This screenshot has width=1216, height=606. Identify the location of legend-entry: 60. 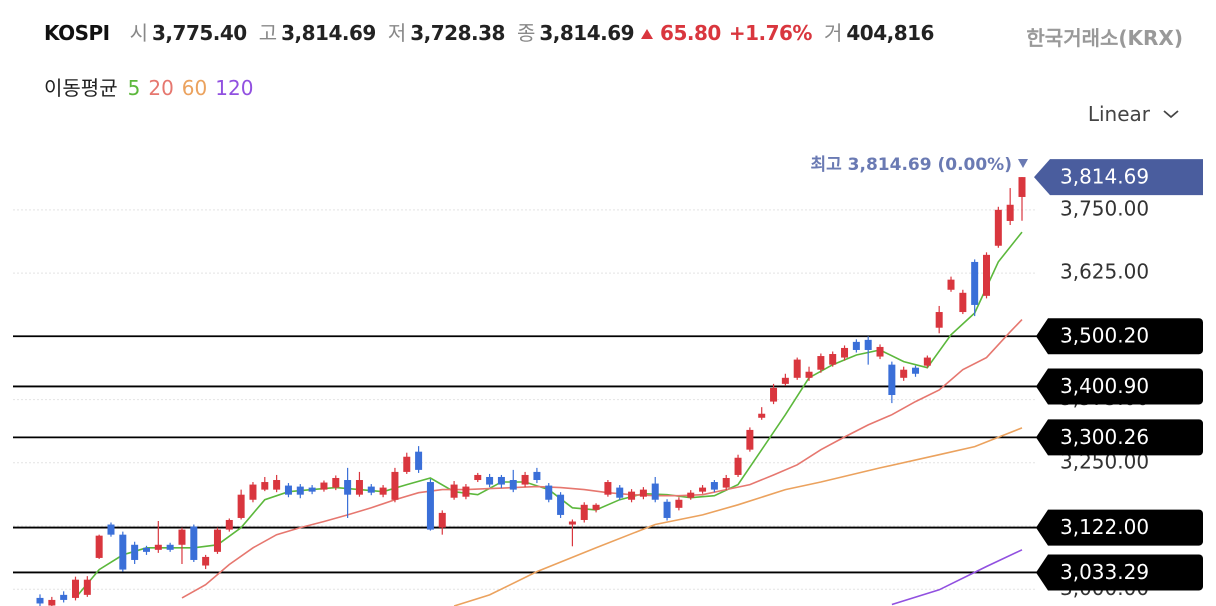
(194, 88).